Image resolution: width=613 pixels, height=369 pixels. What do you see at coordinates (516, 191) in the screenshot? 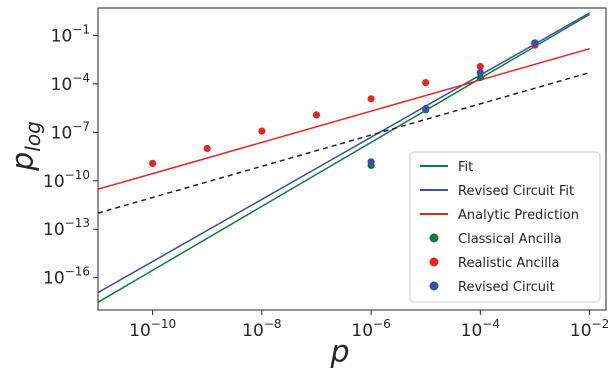
I see `legend-label: Revised Circuit Fit` at bounding box center [516, 191].